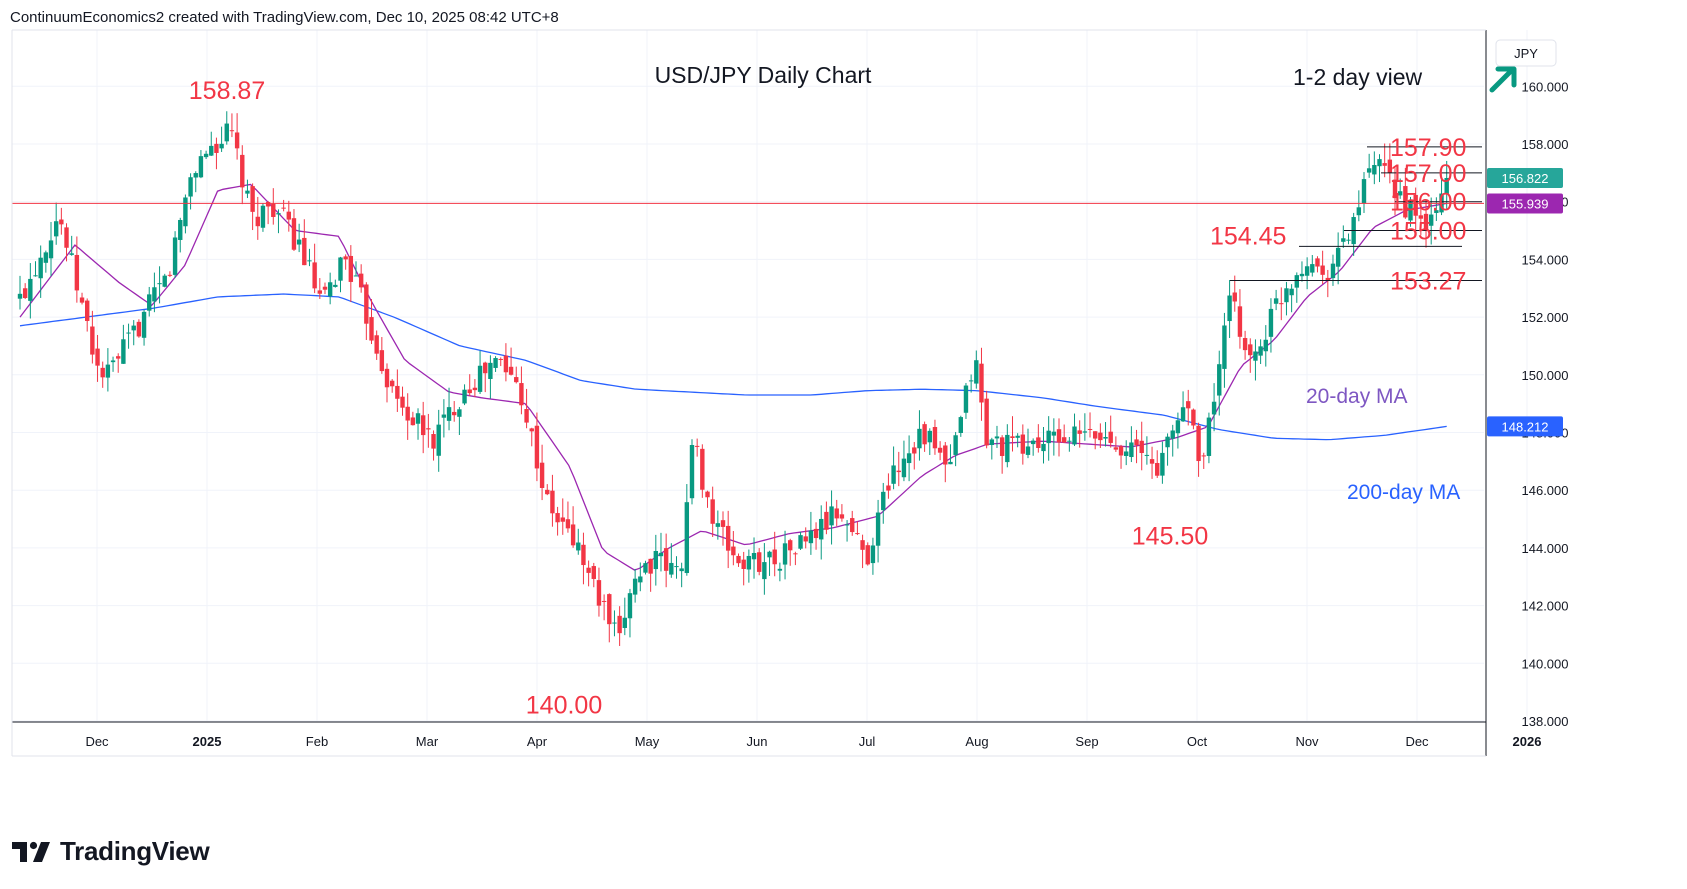  I want to click on y-tick-label: 152.000, so click(1545, 317).